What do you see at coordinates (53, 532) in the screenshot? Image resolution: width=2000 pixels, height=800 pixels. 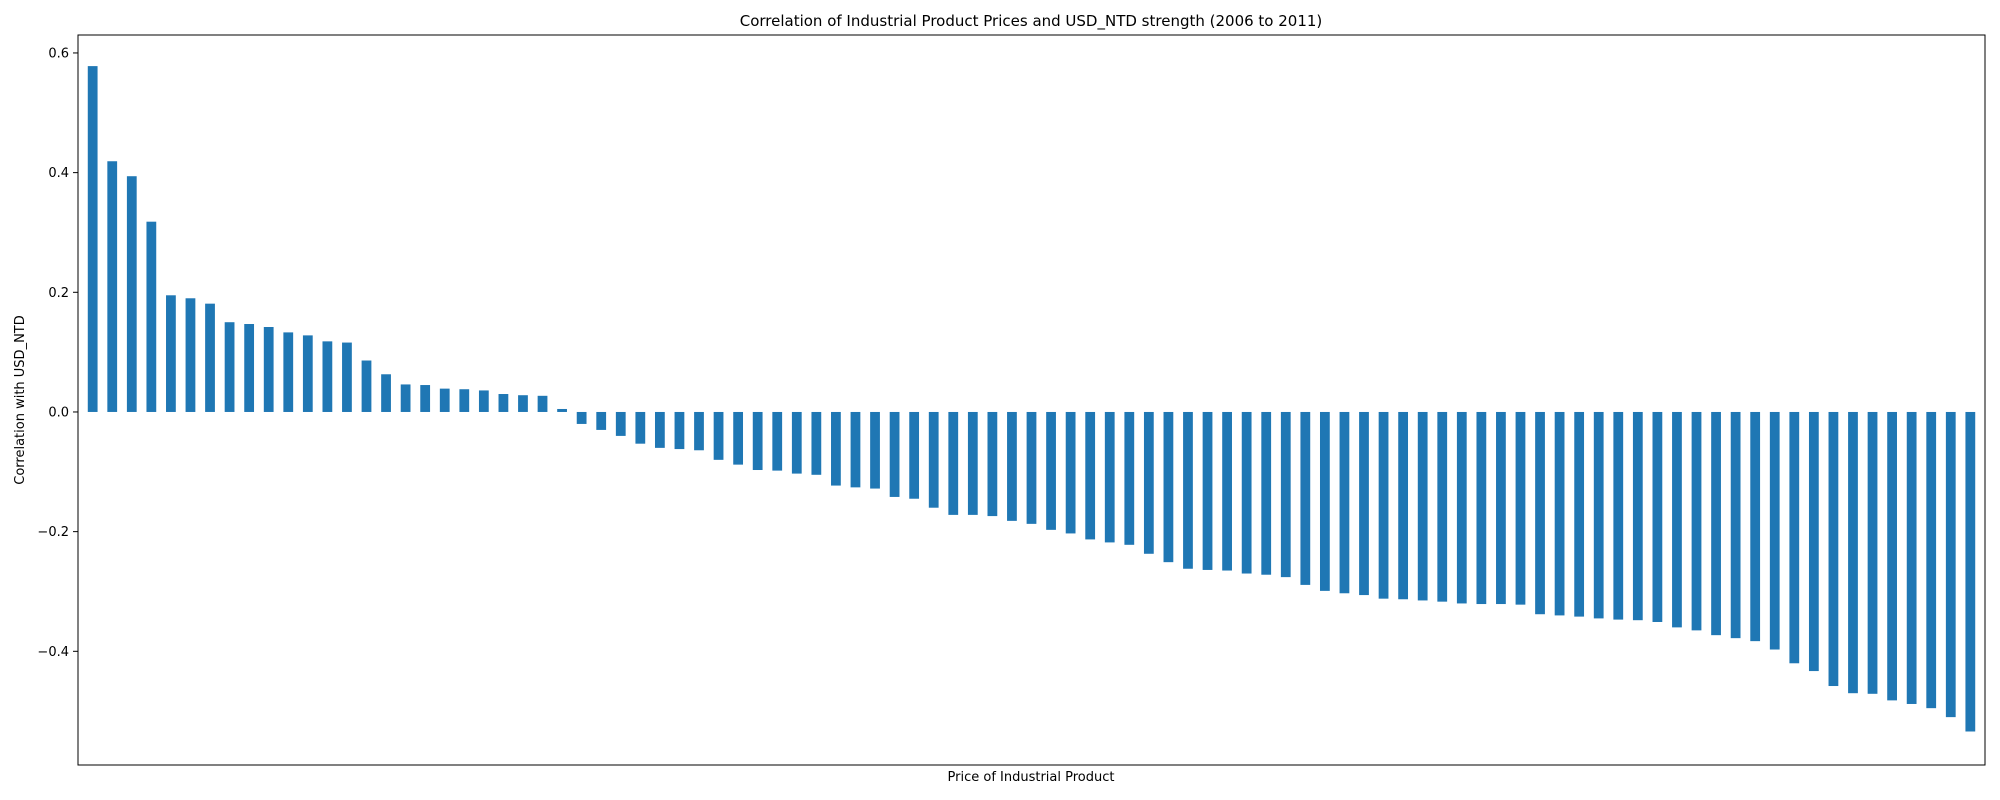 I see `y-tick-label: −0.2` at bounding box center [53, 532].